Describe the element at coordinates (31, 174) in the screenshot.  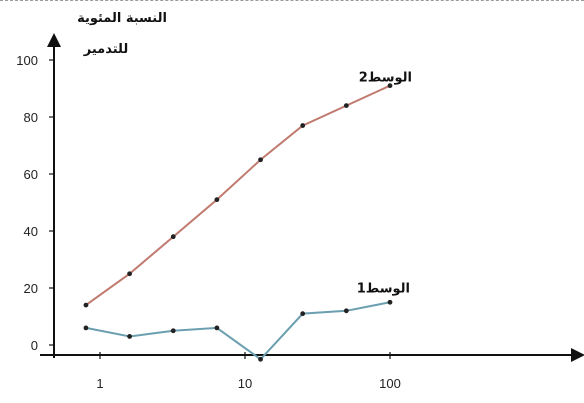
I see `y-tick-label: 60` at that location.